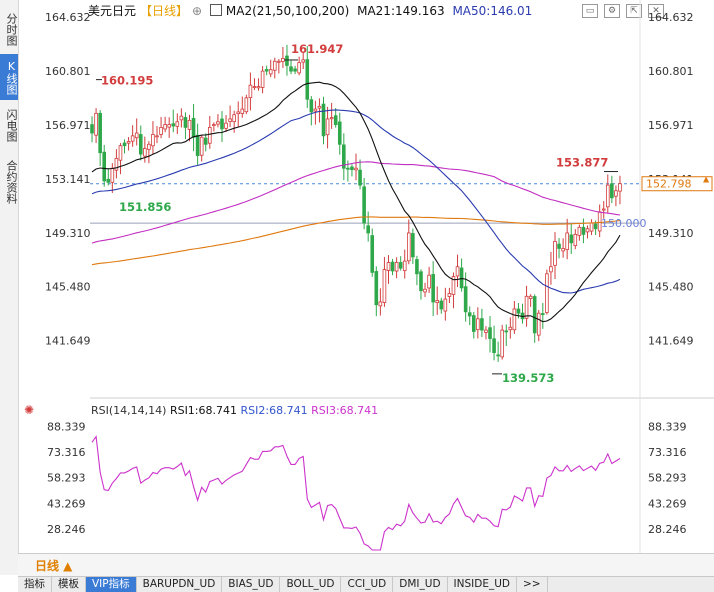 The width and height of the screenshot is (714, 592). I want to click on reference-level-label: 150.000, so click(624, 223).